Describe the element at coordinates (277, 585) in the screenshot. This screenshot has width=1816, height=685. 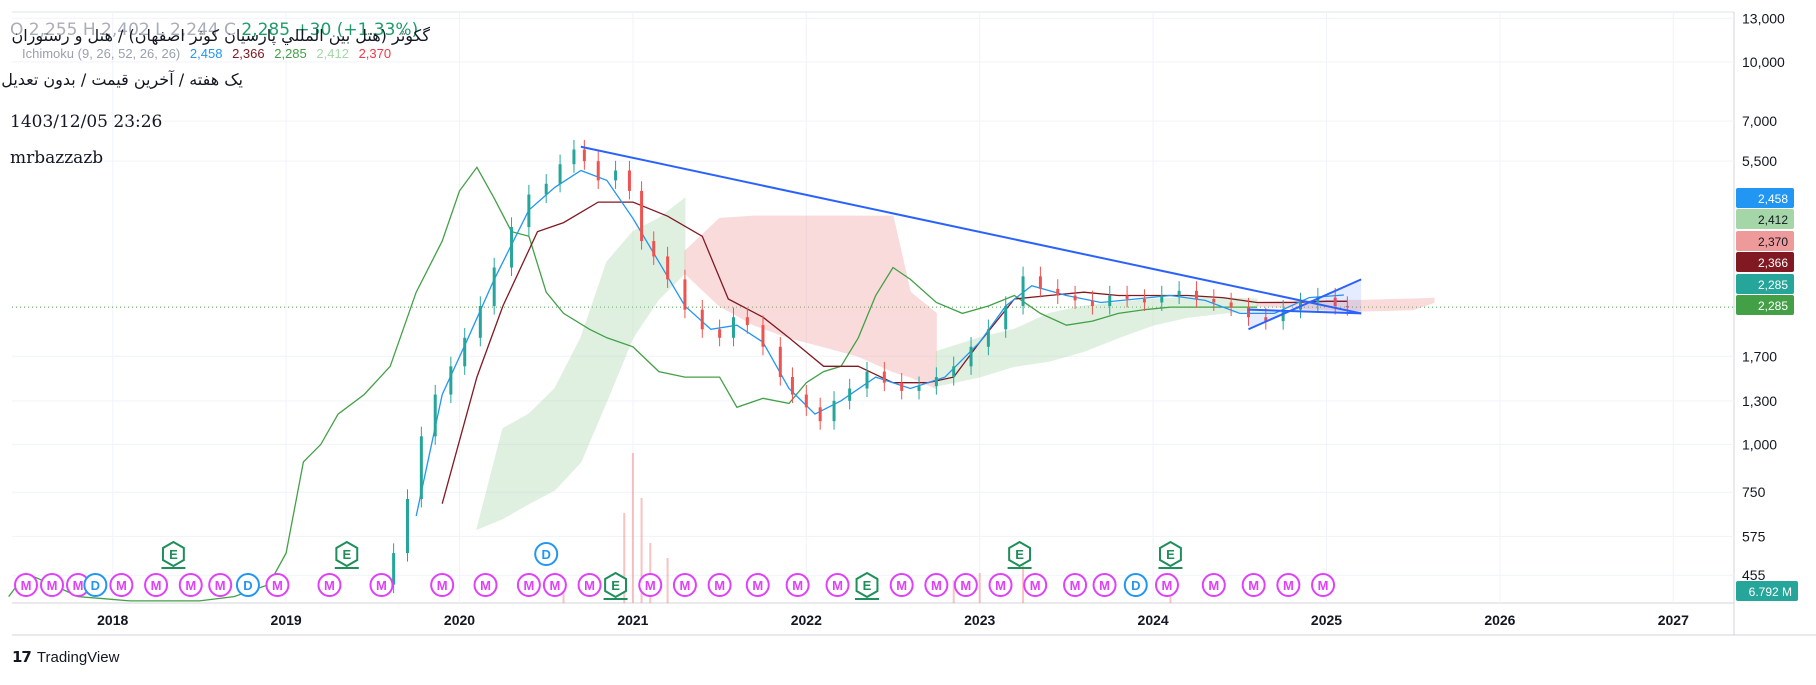
I see `event-badge-m-14: M` at that location.